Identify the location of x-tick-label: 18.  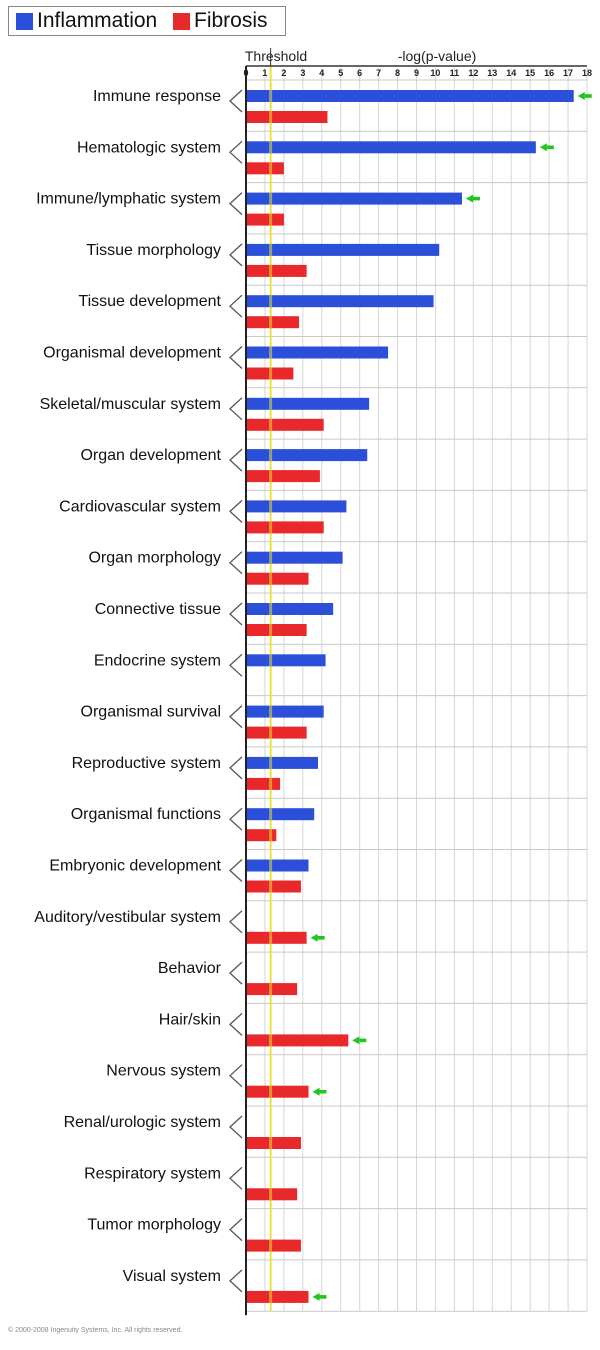
(587, 73).